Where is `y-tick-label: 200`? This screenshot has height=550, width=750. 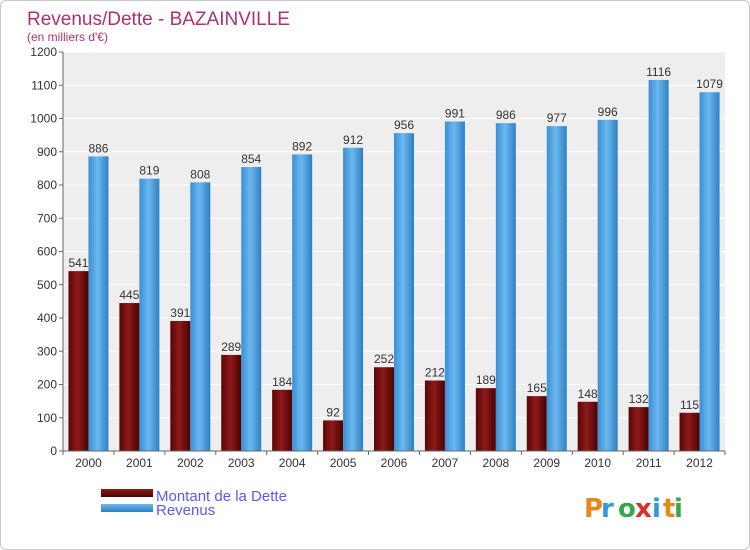
y-tick-label: 200 is located at coordinates (47, 385).